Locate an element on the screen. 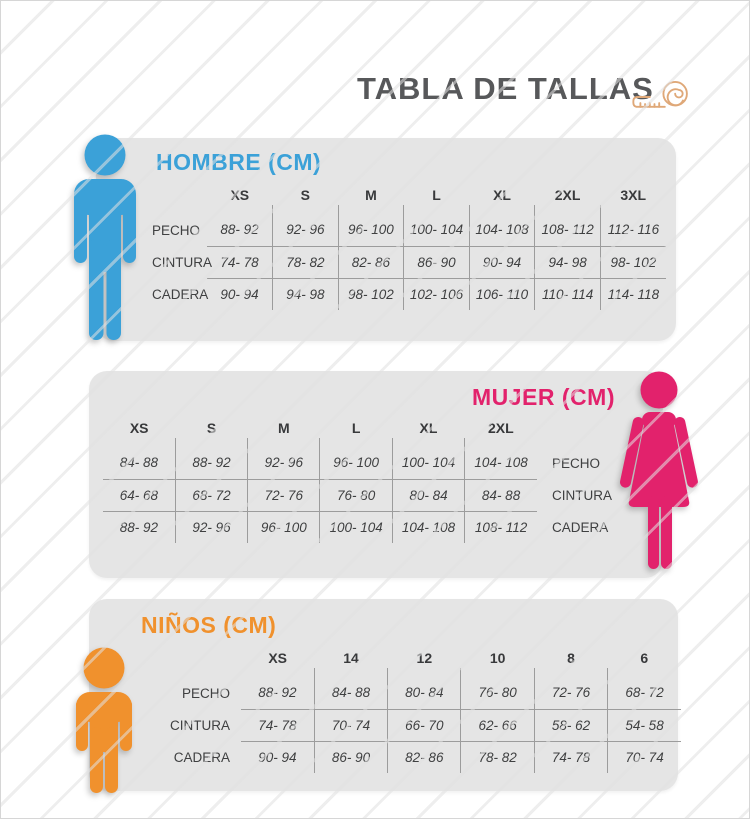 Image resolution: width=750 pixels, height=819 pixels. women-section-title: MUJER (CM) is located at coordinates (543, 397).